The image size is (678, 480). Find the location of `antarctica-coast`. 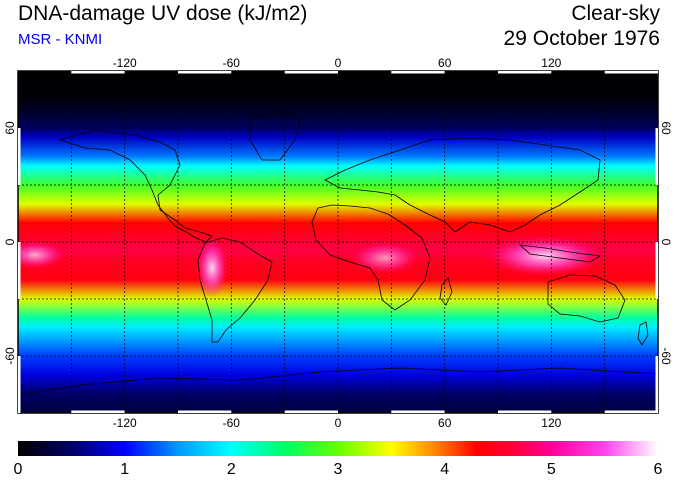

antarctica-coast is located at coordinates (338, 381).